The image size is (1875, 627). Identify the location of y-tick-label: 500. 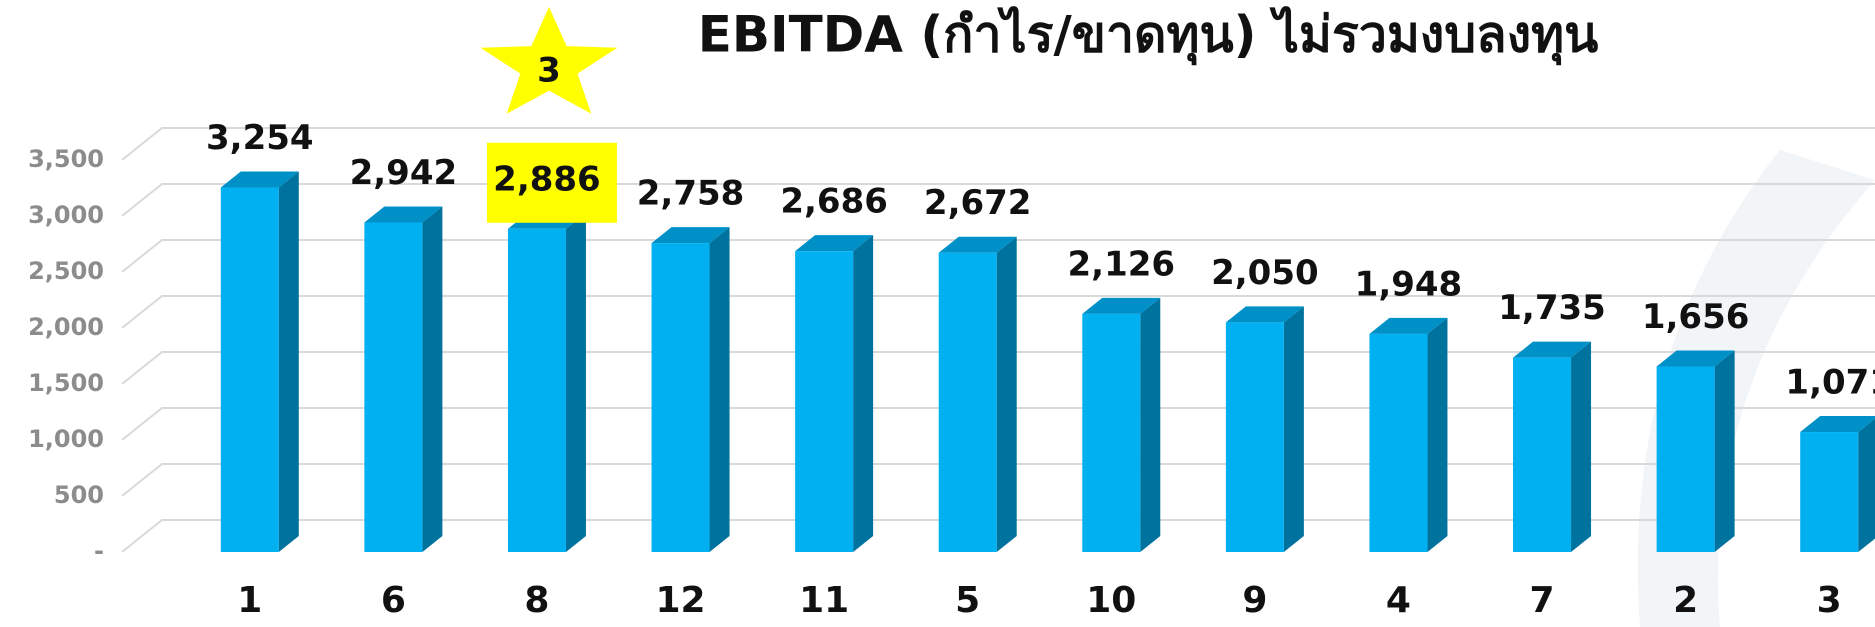
(79, 495).